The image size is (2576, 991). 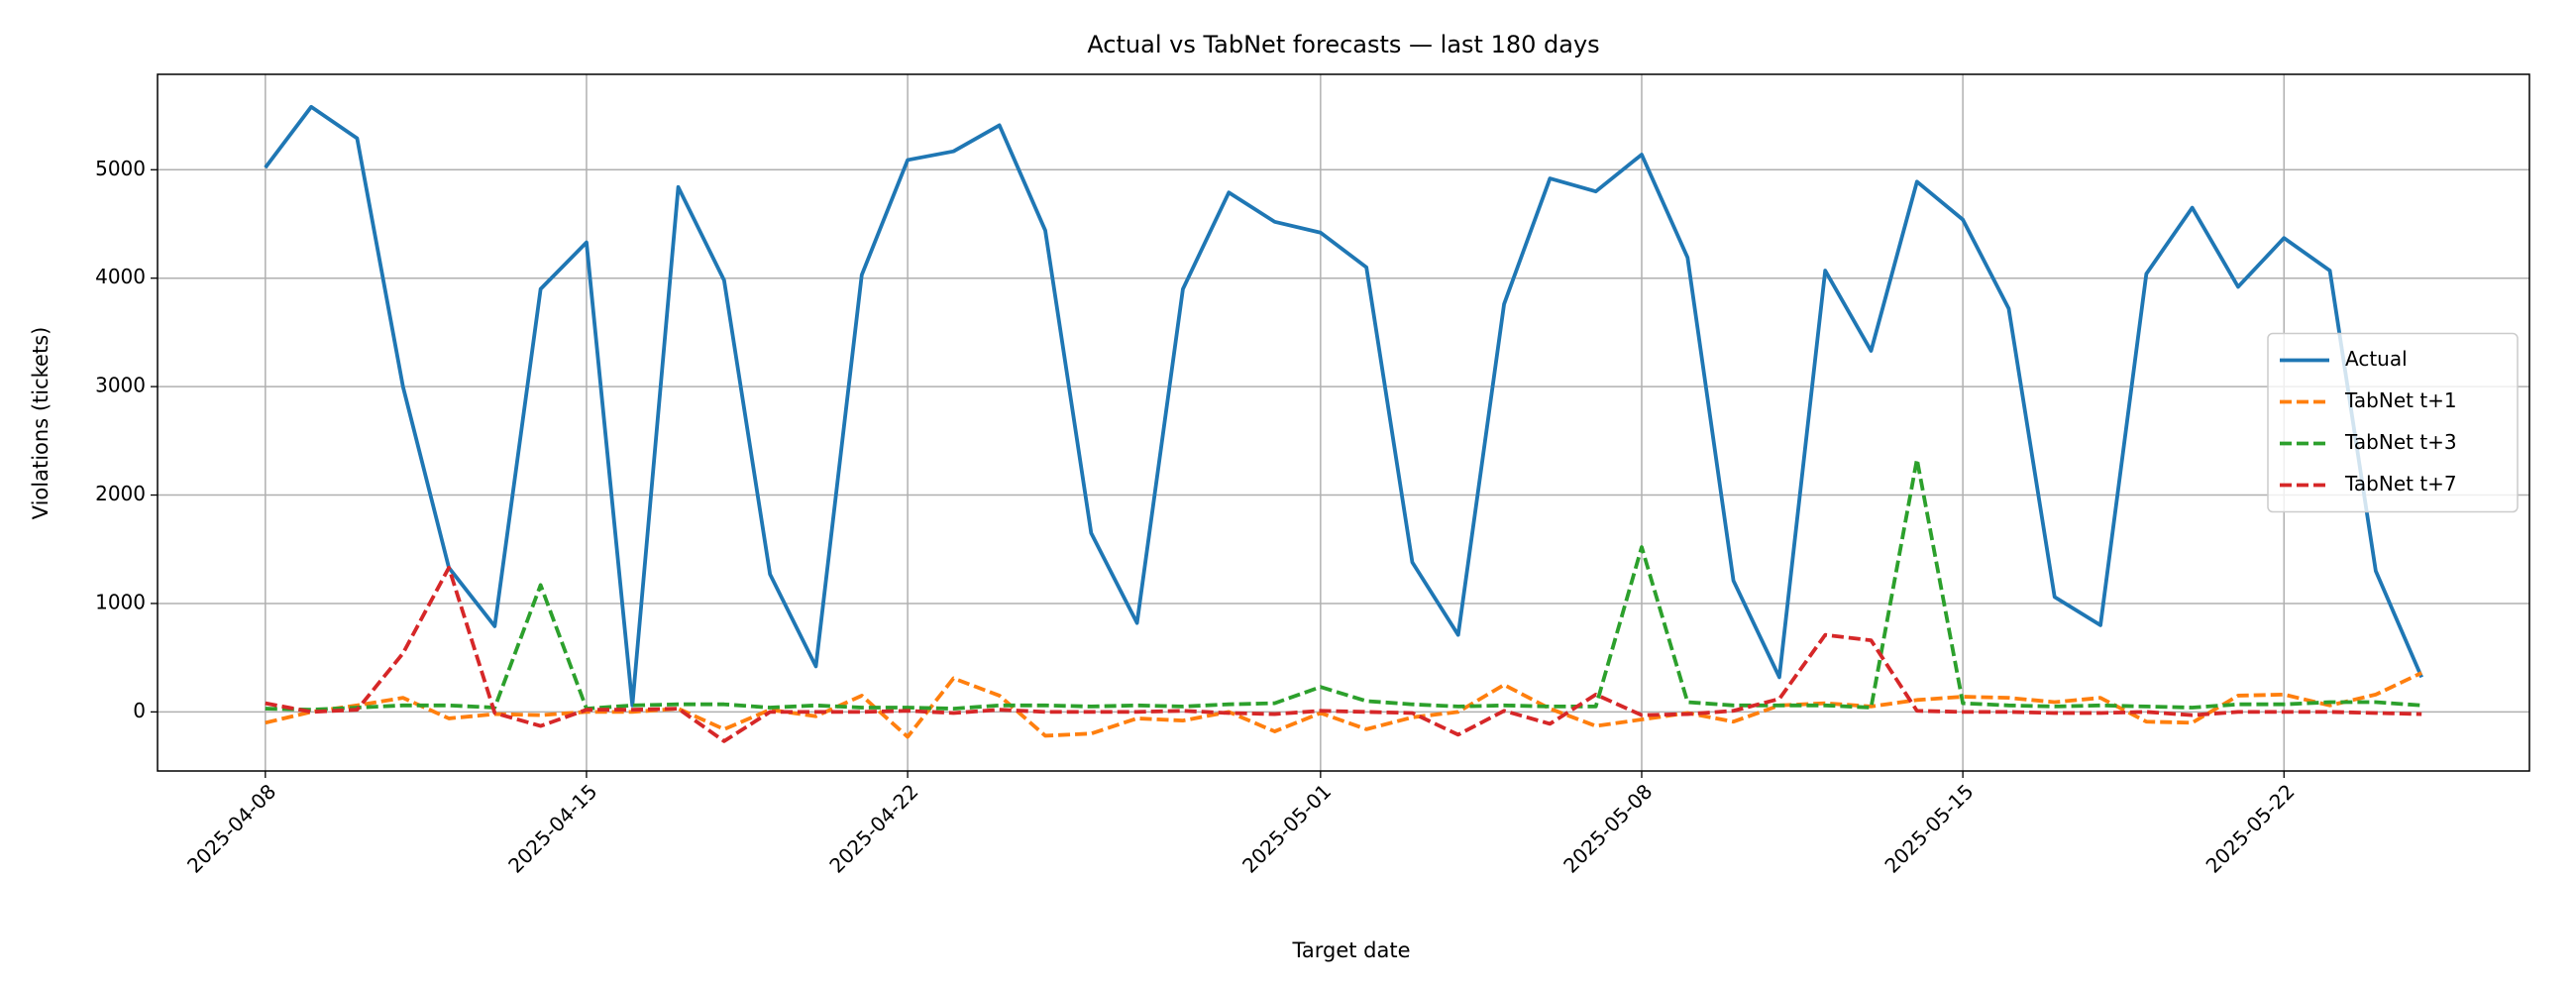 I want to click on x-tick-label: 2025-05-22, so click(x=2250, y=828).